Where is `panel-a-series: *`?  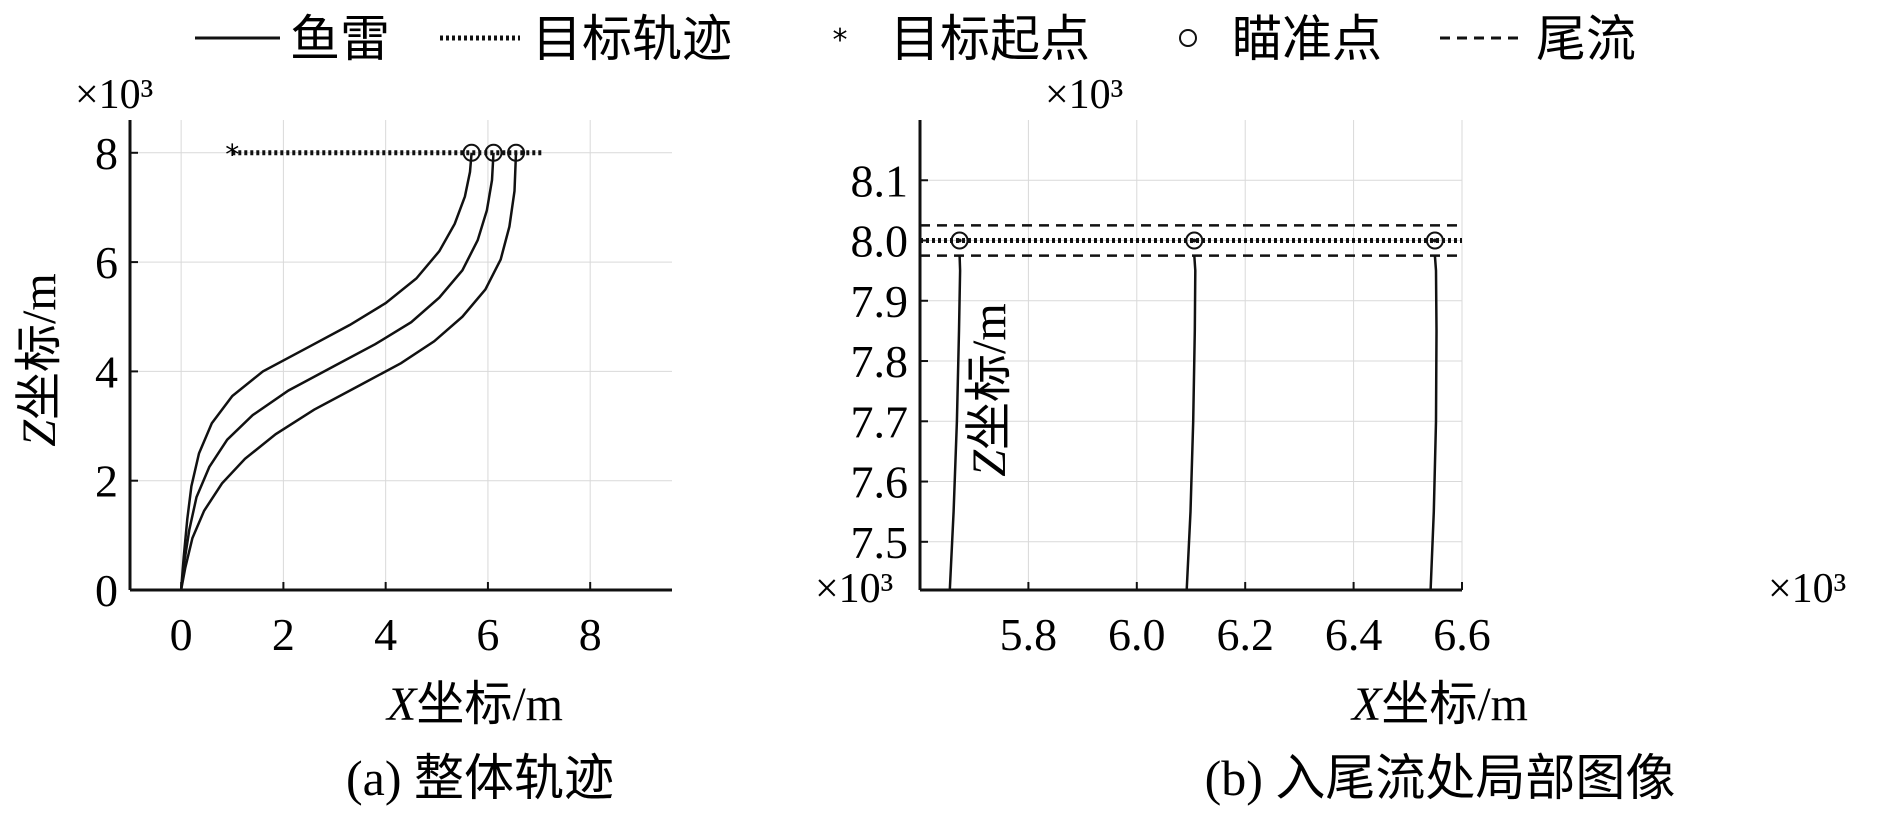 panel-a-series: * is located at coordinates (362, 364).